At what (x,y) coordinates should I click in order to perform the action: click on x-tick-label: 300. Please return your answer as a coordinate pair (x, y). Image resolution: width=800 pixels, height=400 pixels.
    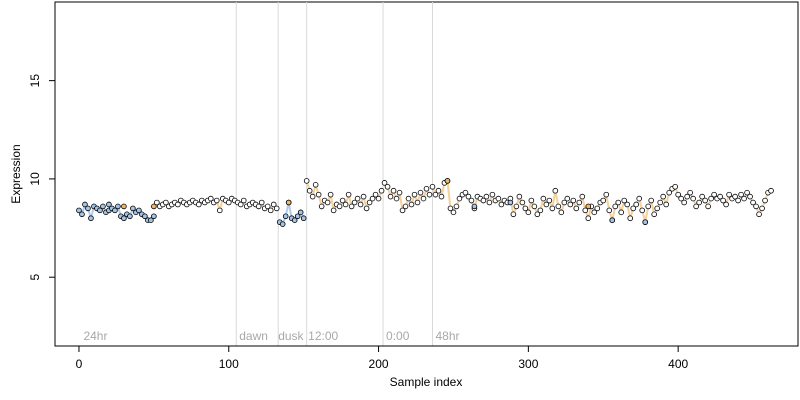
    Looking at the image, I should click on (528, 364).